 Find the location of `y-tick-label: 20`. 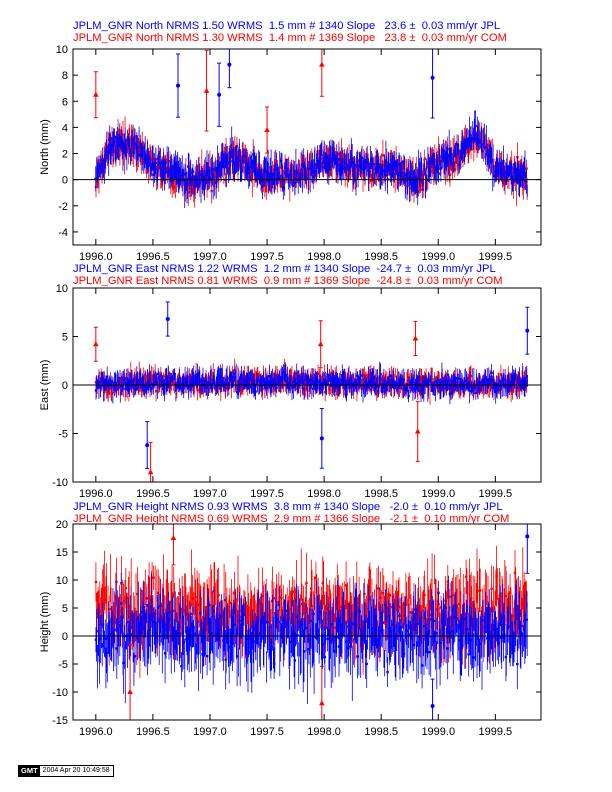

y-tick-label: 20 is located at coordinates (62, 525).